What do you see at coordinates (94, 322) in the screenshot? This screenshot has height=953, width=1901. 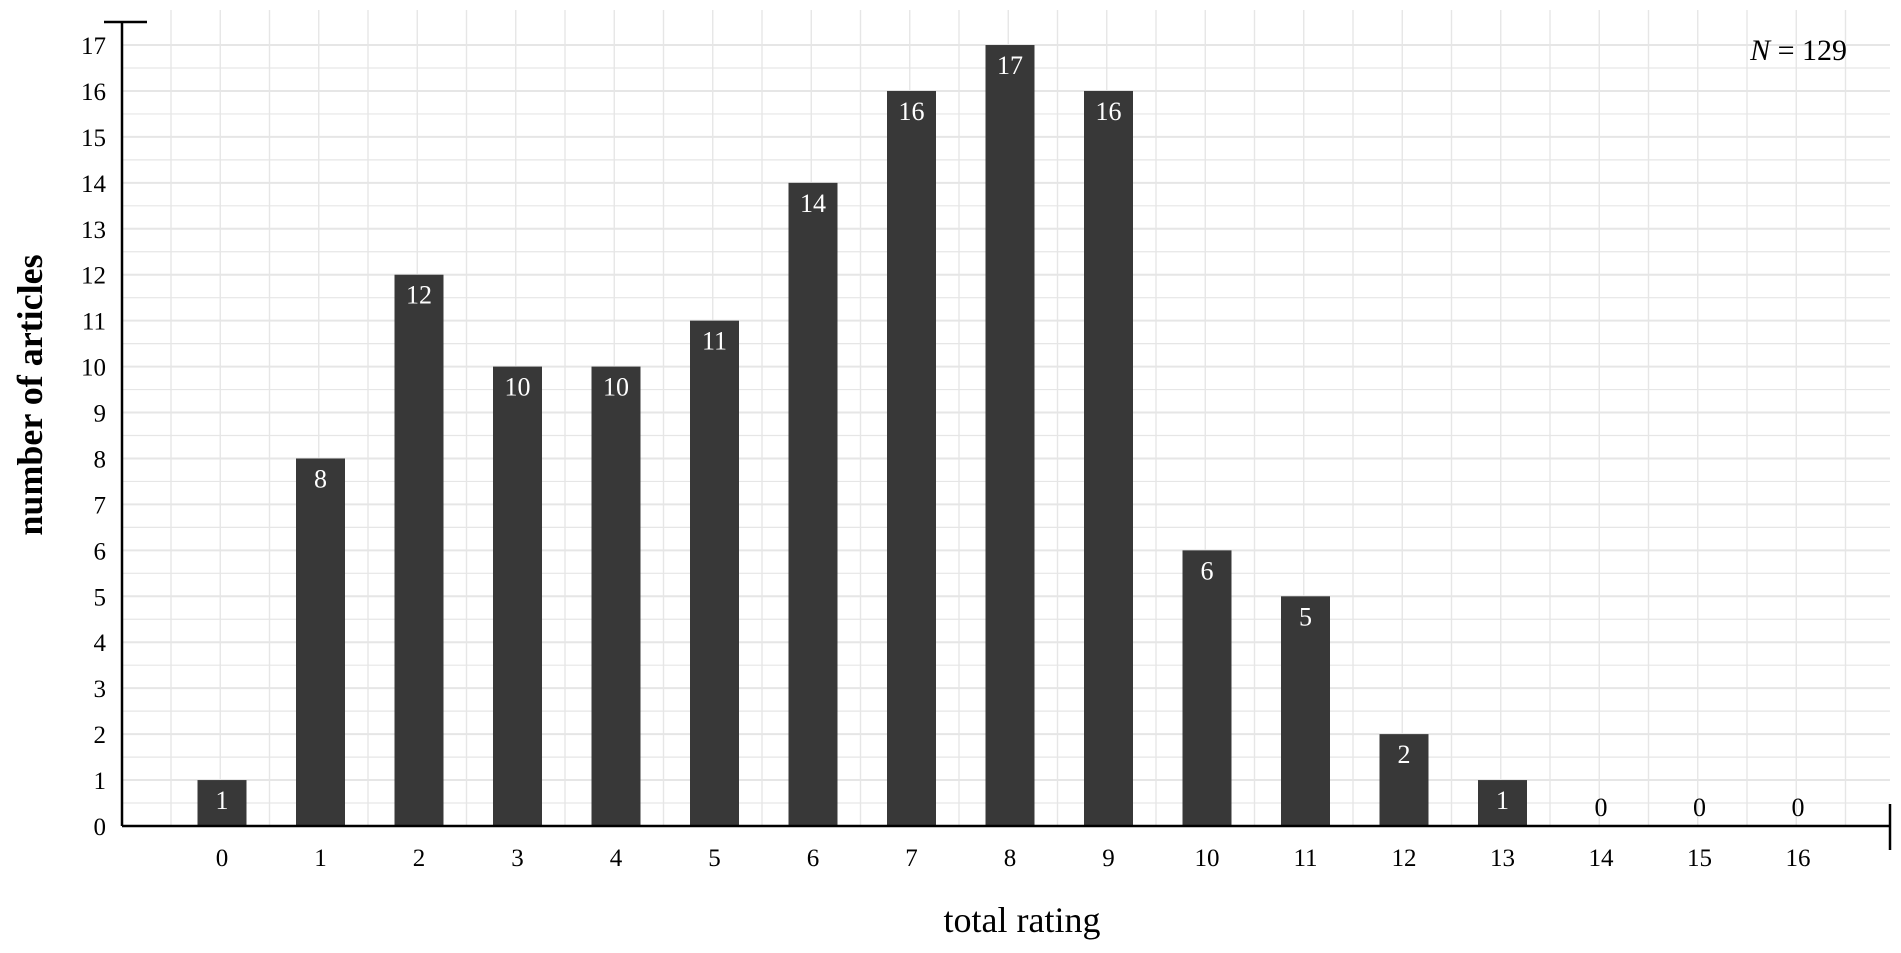 I see `y-tick-label: 11` at bounding box center [94, 322].